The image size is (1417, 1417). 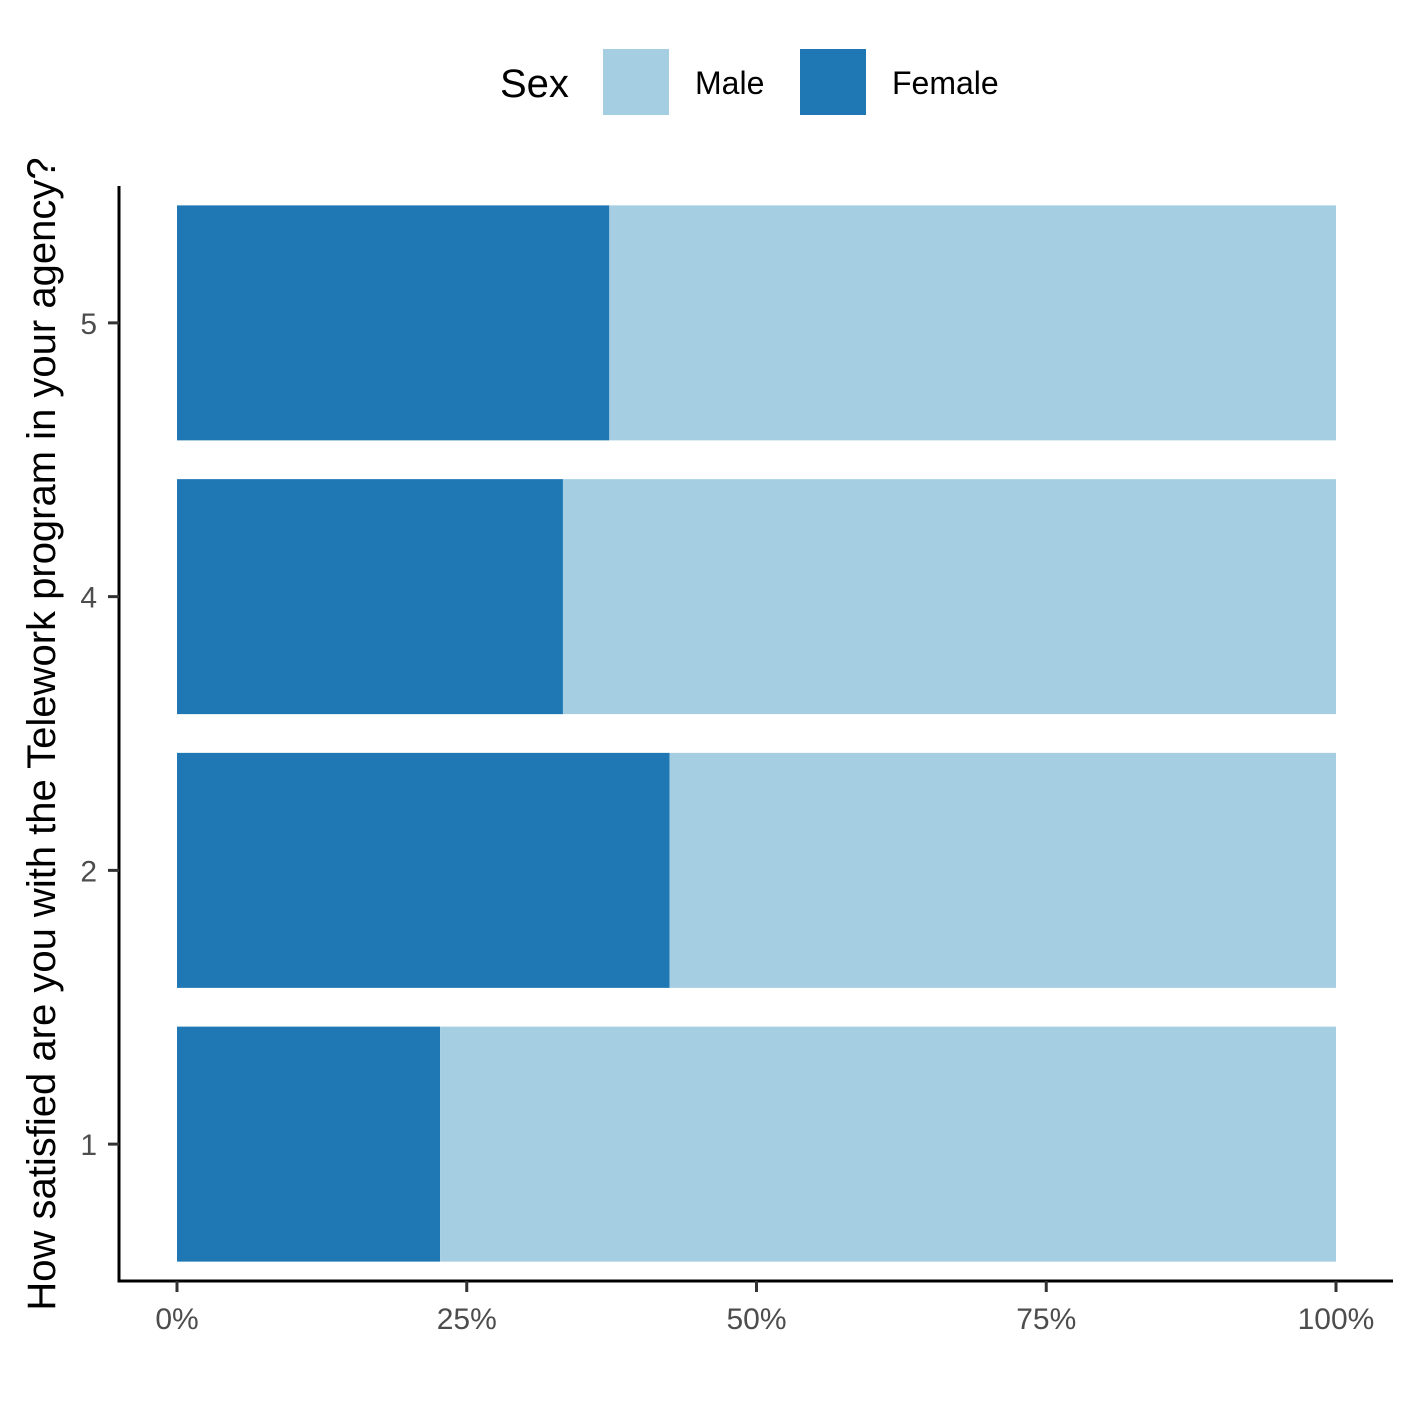 I want to click on legend-swatch-male, so click(x=636, y=82).